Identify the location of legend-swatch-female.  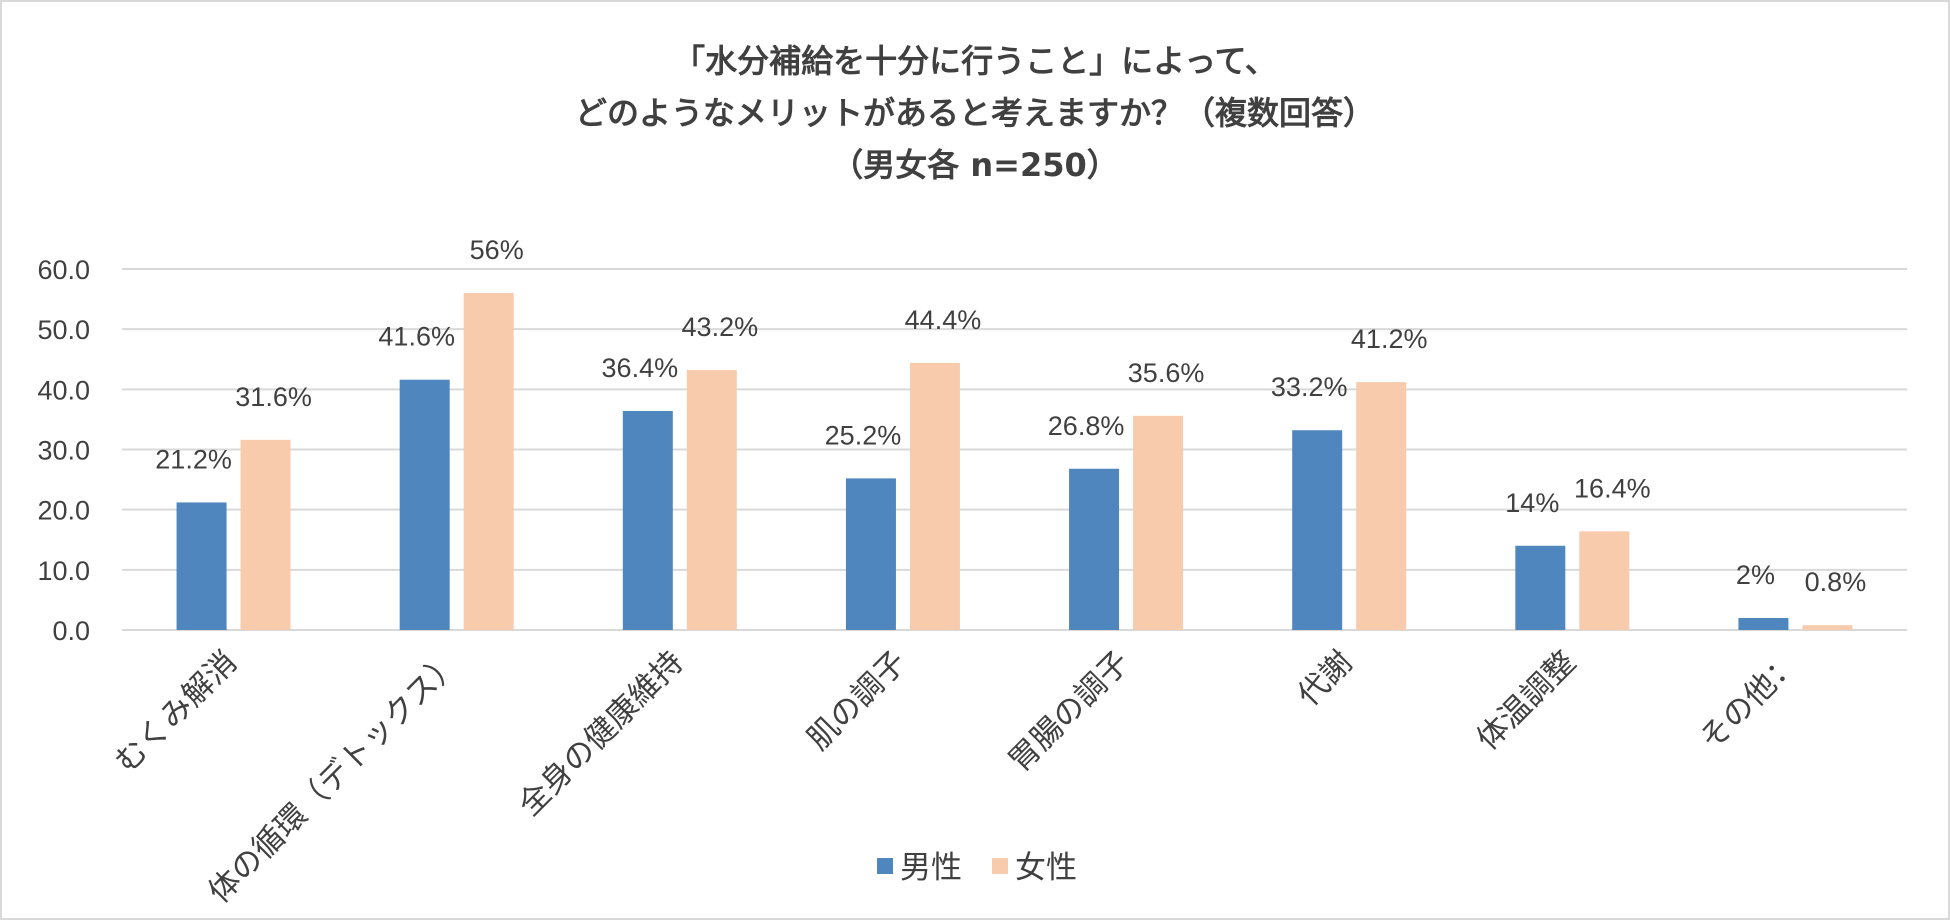
(1000, 866).